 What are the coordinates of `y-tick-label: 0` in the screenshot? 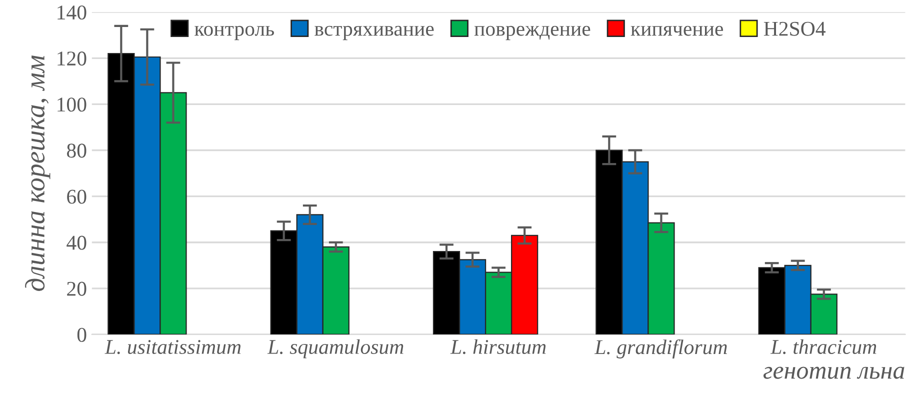 It's located at (81, 335).